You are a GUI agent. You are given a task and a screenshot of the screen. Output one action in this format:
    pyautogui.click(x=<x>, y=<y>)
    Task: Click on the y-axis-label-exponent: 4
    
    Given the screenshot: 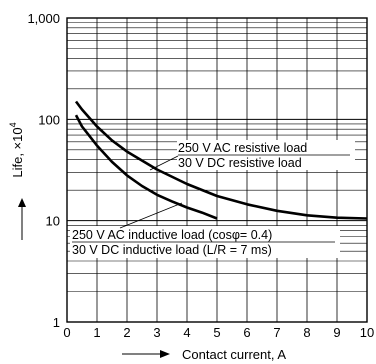 What is the action you would take?
    pyautogui.click(x=13, y=124)
    